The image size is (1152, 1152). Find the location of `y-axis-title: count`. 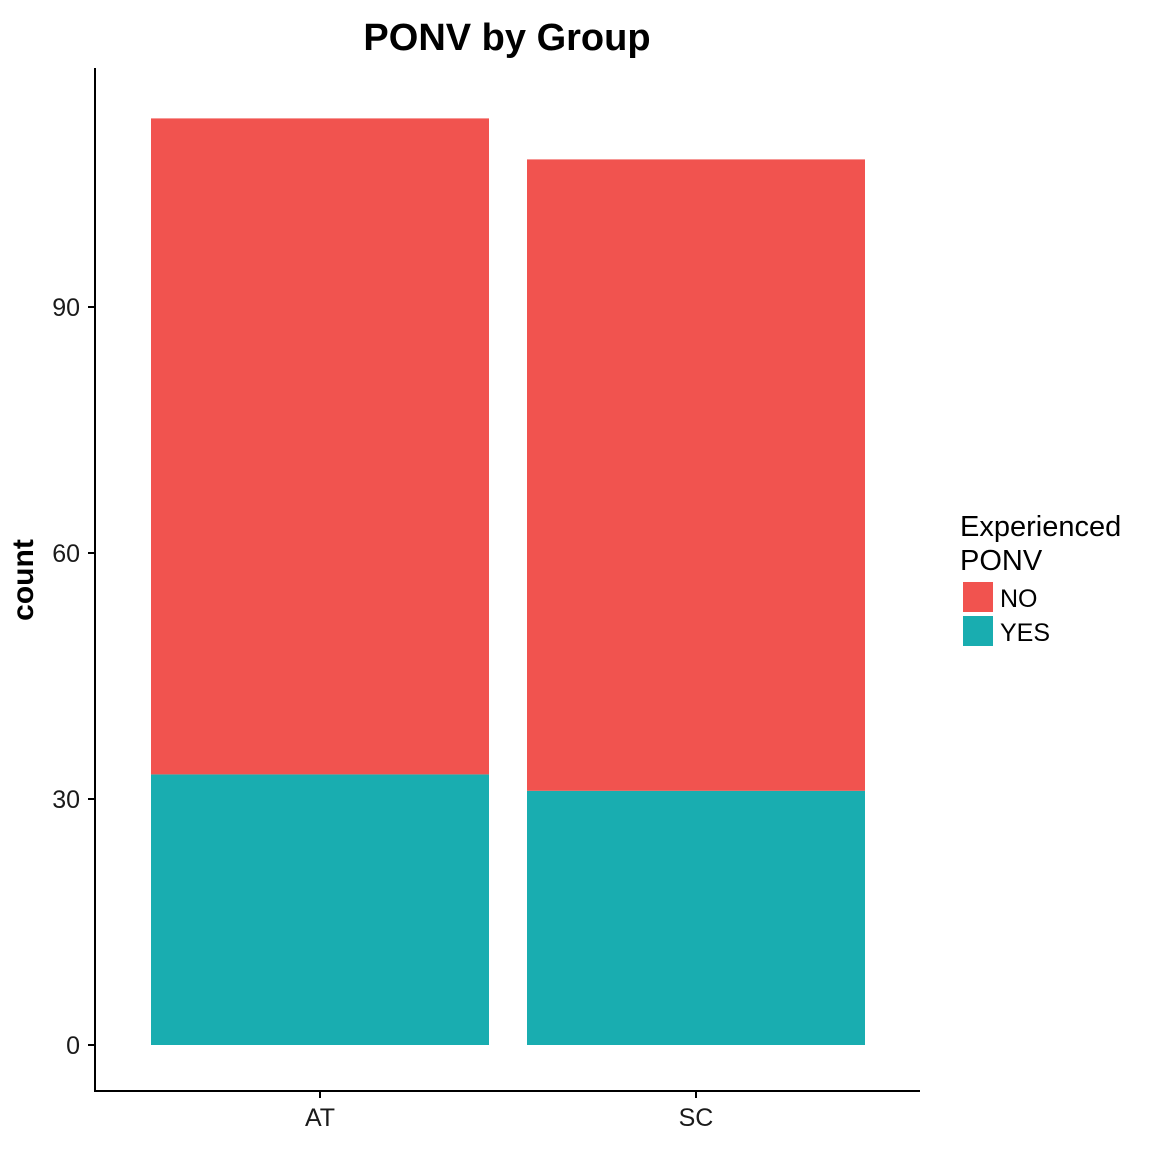

y-axis-title: count is located at coordinates (23, 580).